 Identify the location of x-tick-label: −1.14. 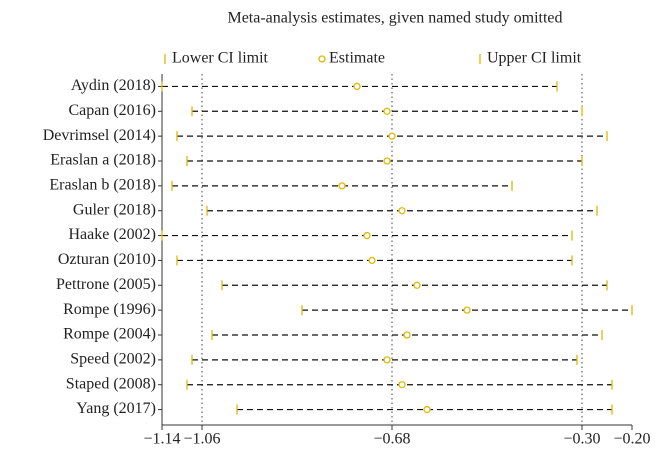
(161, 439).